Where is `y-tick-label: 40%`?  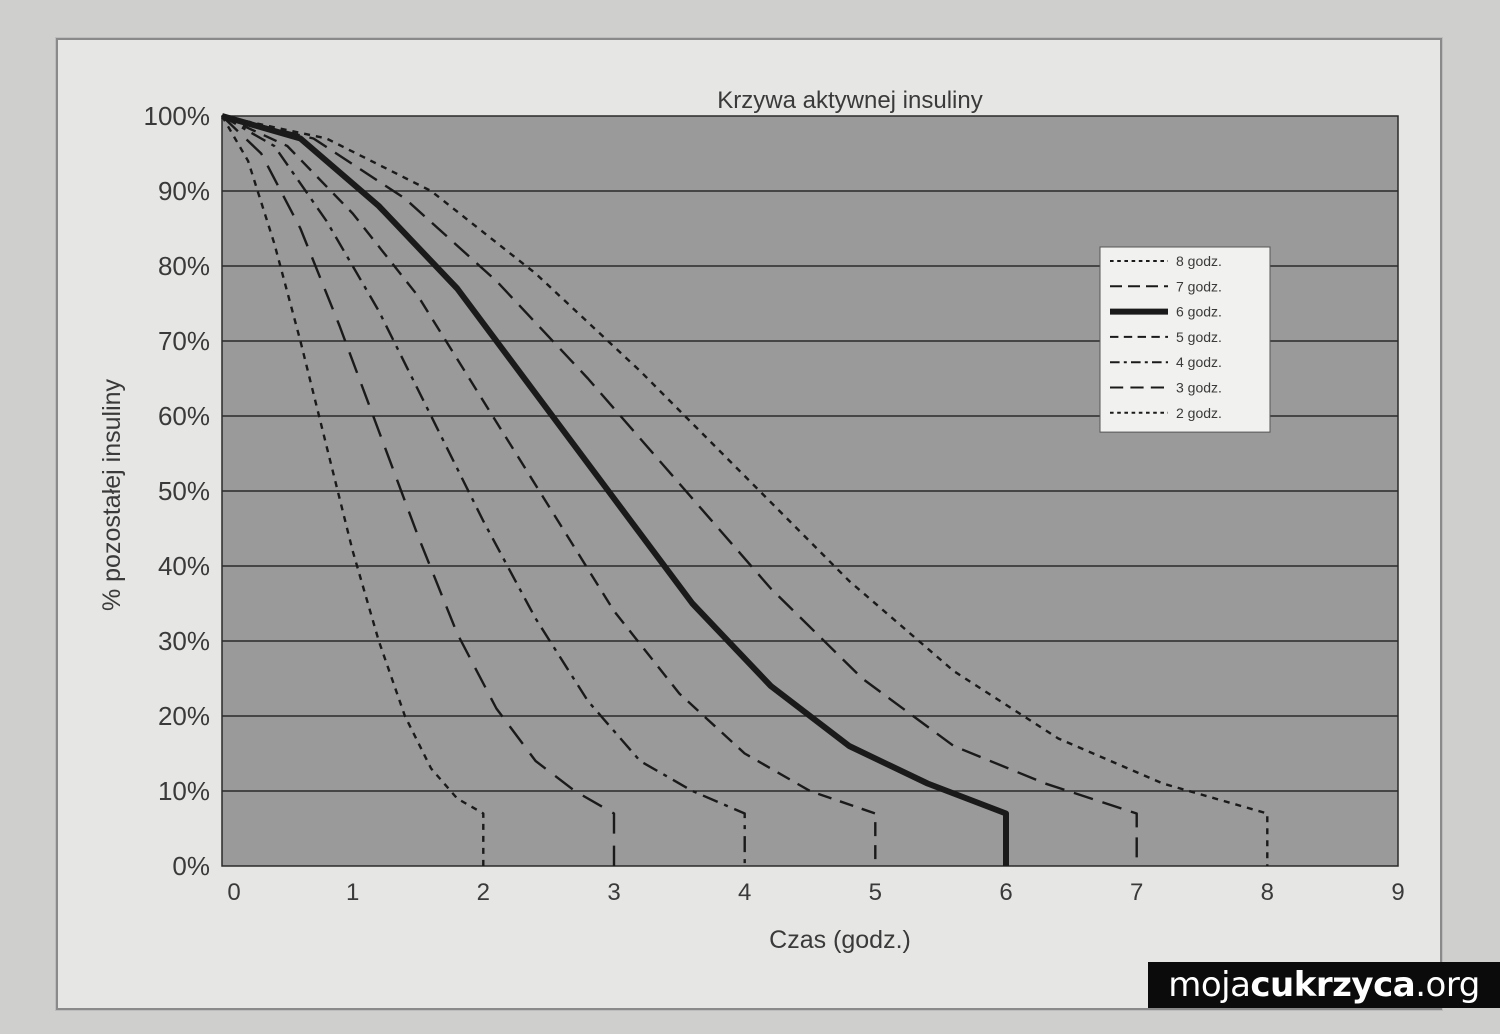 y-tick-label: 40% is located at coordinates (184, 566).